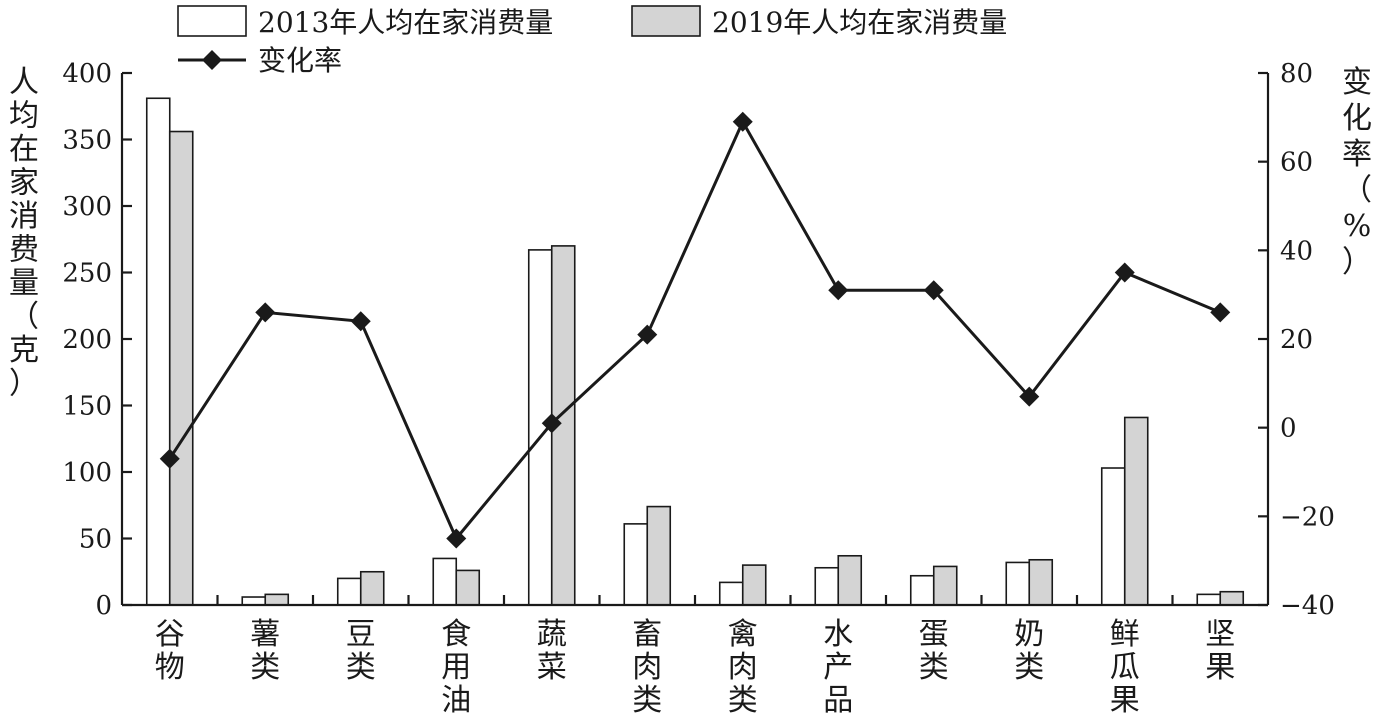  Describe the element at coordinates (1220, 651) in the screenshot. I see `category-label: 坚果` at that location.